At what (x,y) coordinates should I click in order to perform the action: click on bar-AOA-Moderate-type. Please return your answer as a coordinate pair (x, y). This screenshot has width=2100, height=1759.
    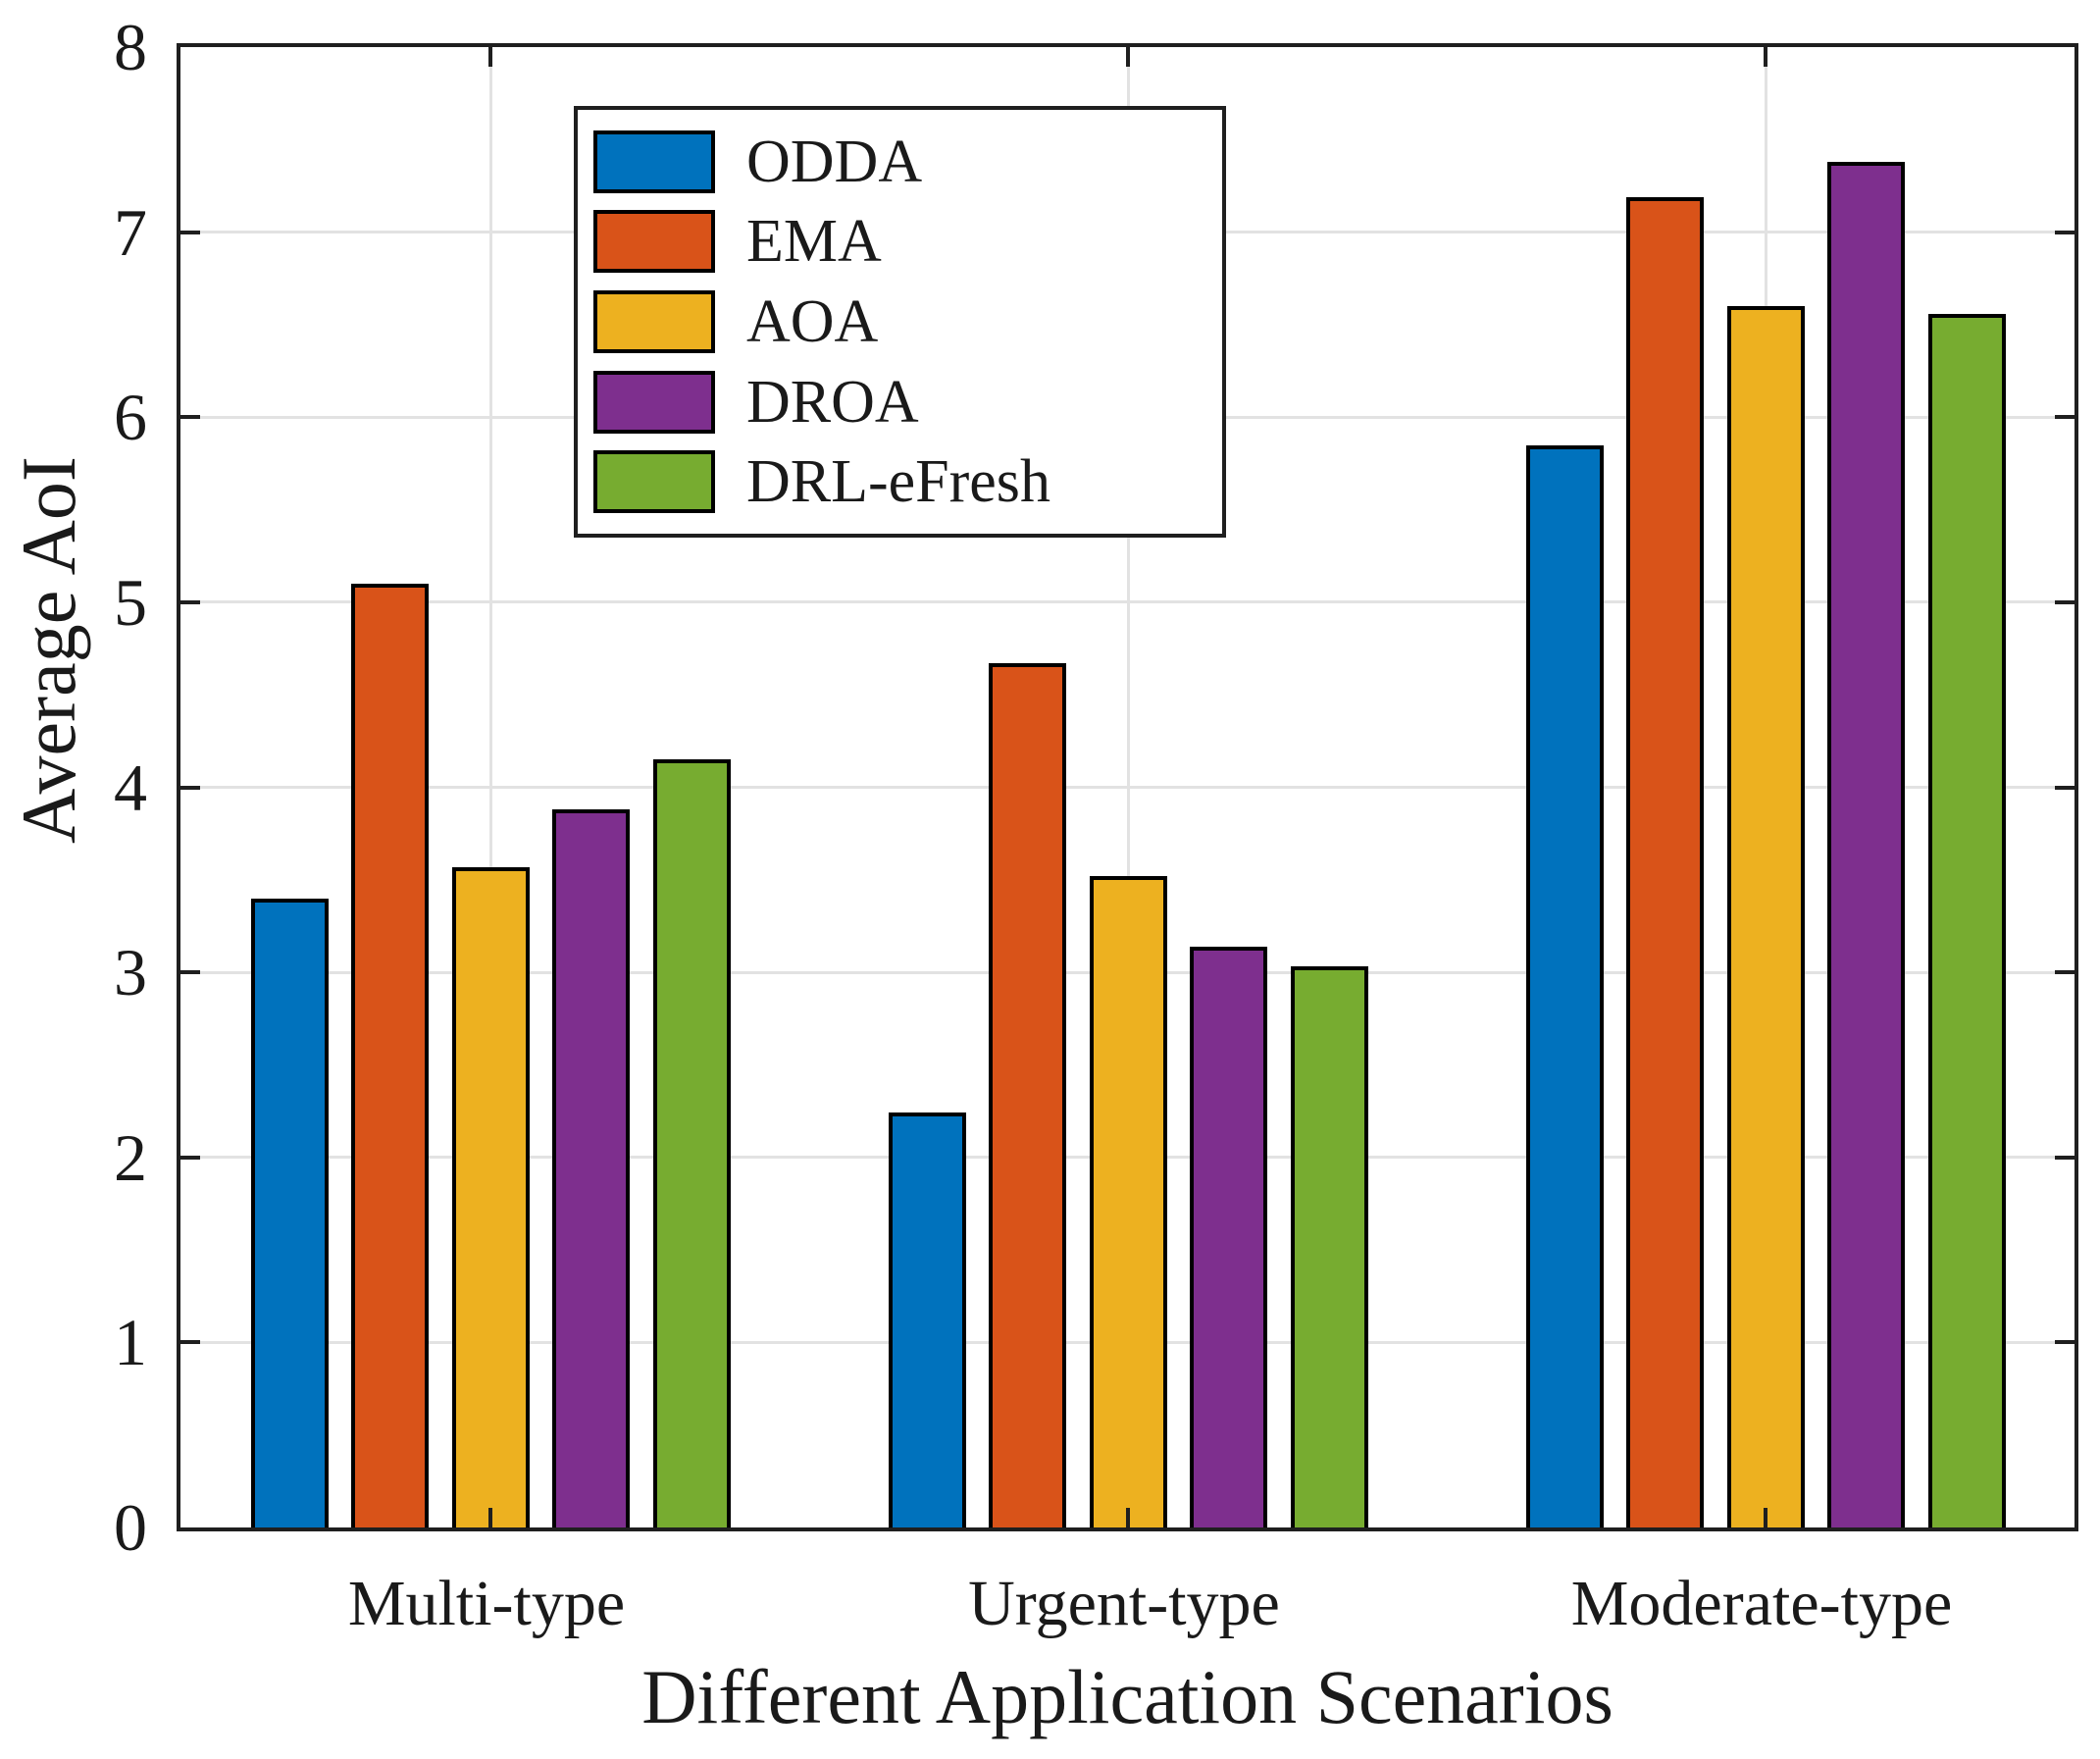
    Looking at the image, I should click on (1765, 916).